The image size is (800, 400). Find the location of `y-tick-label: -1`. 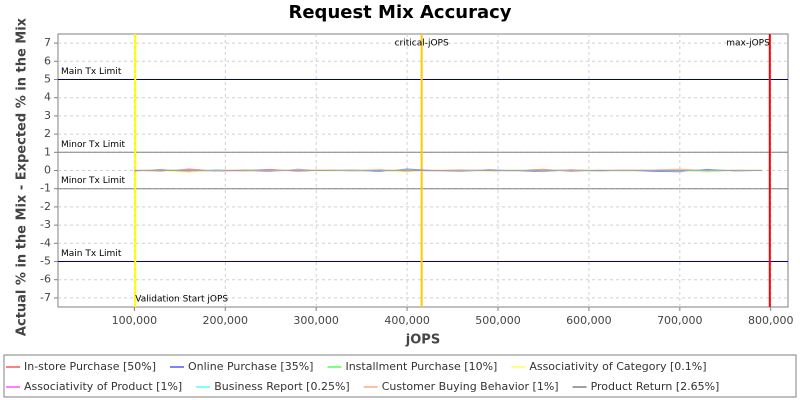

y-tick-label: -1 is located at coordinates (45, 188).